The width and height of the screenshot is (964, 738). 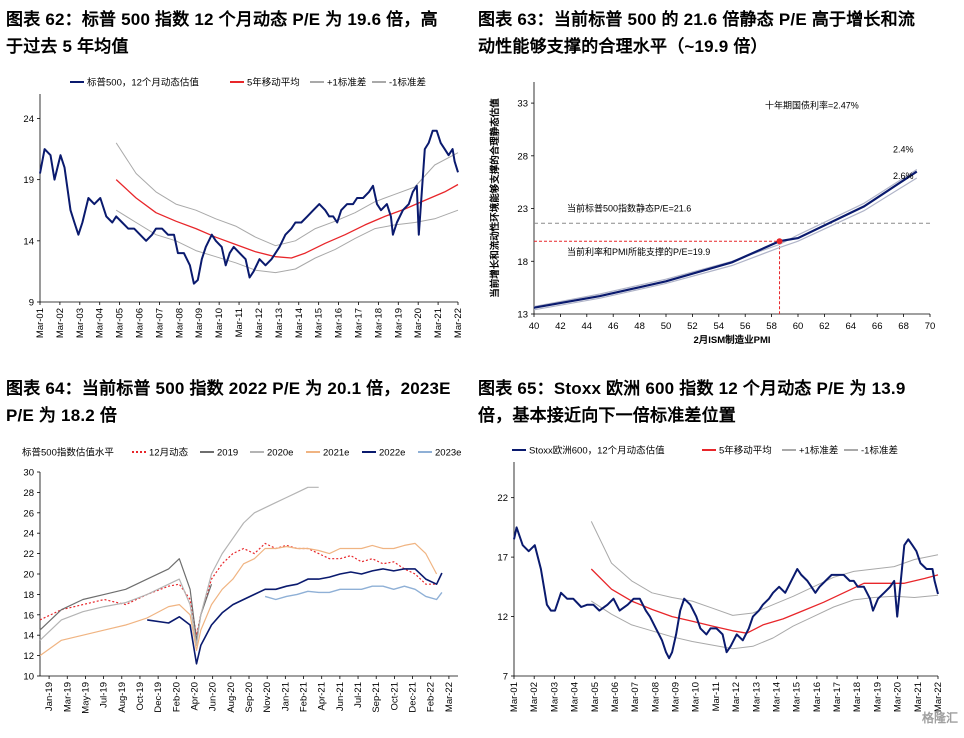 I want to click on c64-xtick-label-16: Jun-21, so click(x=340, y=696).